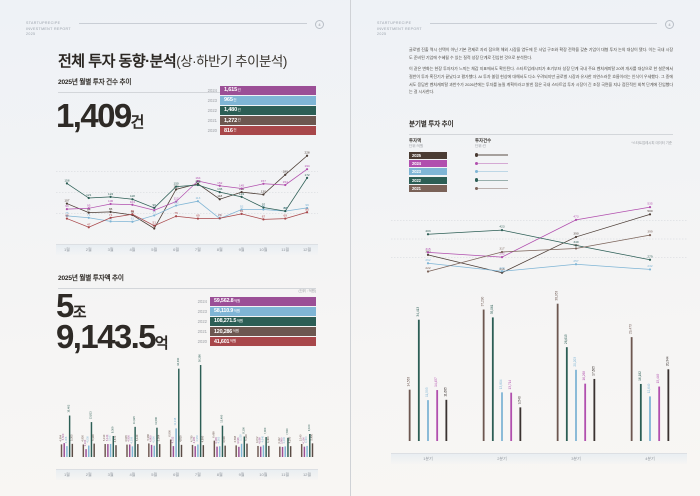 The height and width of the screenshot is (496, 700). I want to click on data-label: 47, so click(89, 224).